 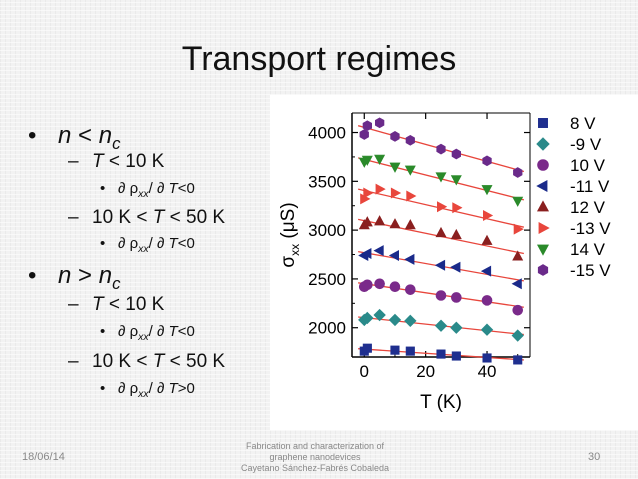 What do you see at coordinates (441, 402) in the screenshot?
I see `x-axis-label: T (K)` at bounding box center [441, 402].